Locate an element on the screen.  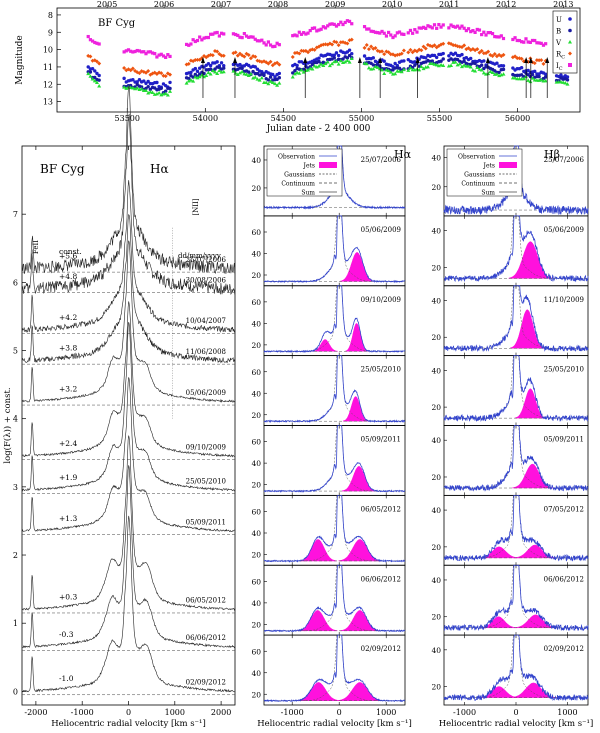
jet-subpanel: 20 40 05/09/2011 is located at coordinates (510, 460).